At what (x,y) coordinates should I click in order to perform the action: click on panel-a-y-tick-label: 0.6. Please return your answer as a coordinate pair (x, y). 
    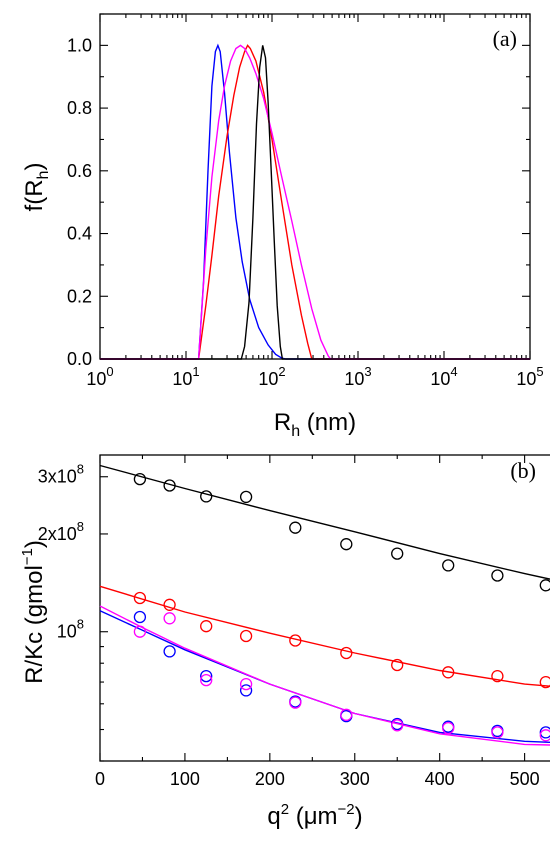
    Looking at the image, I should click on (79, 171).